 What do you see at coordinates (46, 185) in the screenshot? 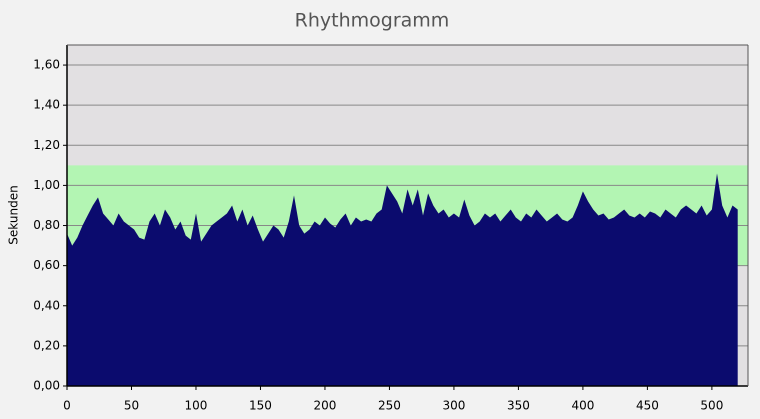
I see `y-tick-label: 1,00` at bounding box center [46, 185].